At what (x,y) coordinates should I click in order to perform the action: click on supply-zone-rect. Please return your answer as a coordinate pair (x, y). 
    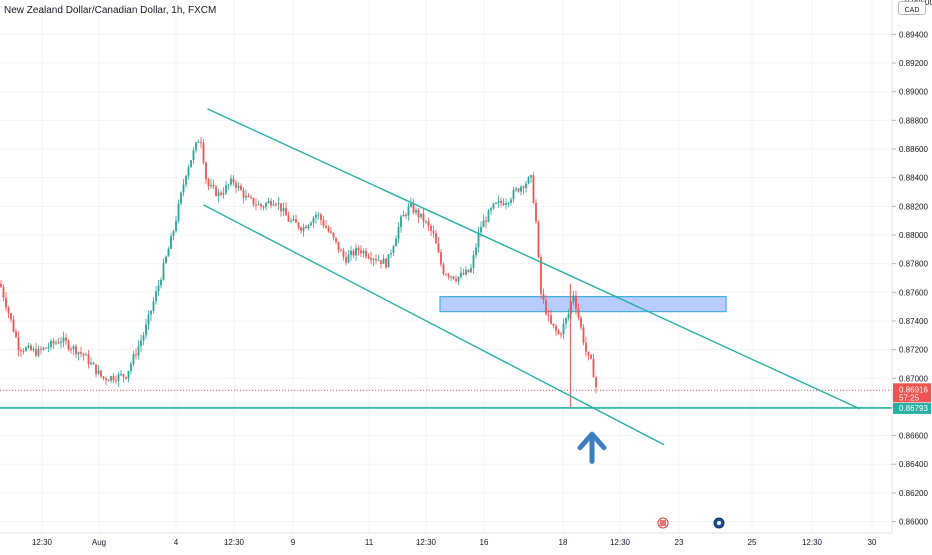
    Looking at the image, I should click on (583, 304).